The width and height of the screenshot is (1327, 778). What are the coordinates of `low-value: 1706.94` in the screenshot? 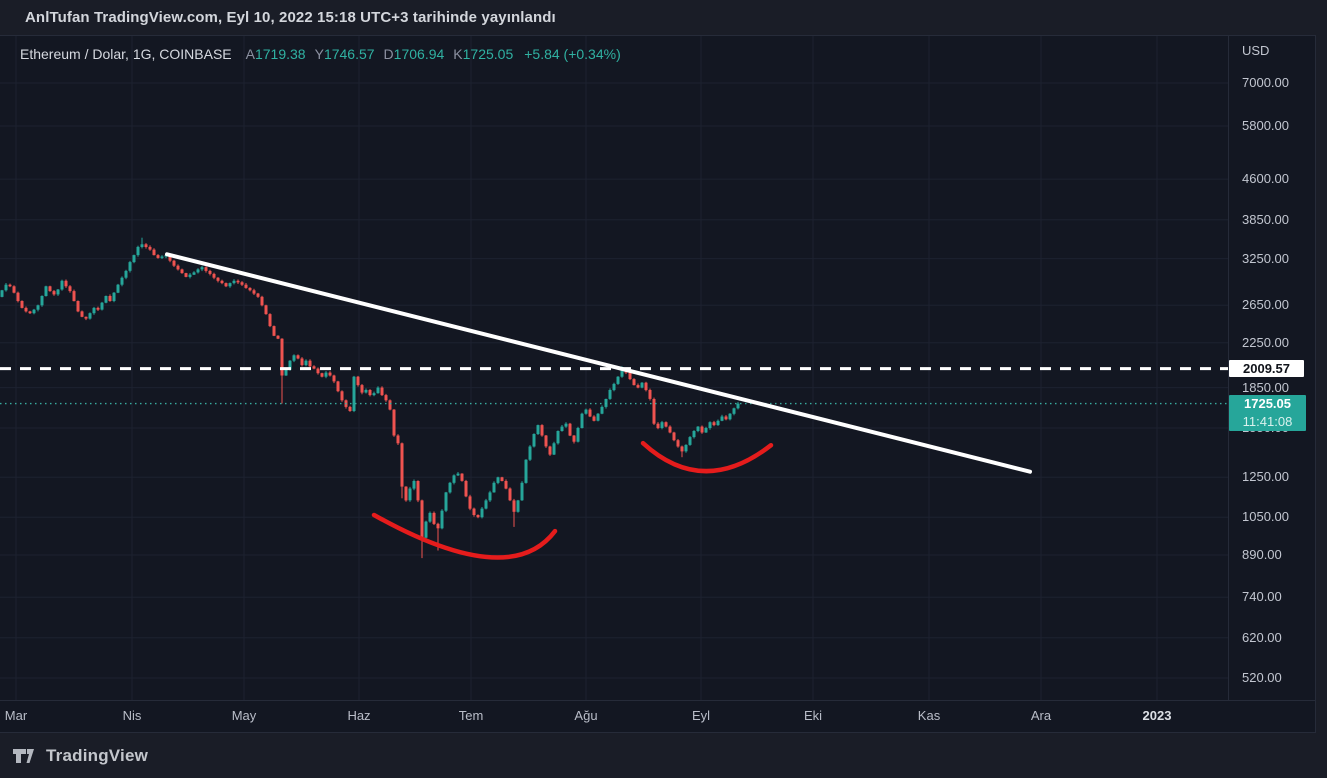 It's located at (419, 54).